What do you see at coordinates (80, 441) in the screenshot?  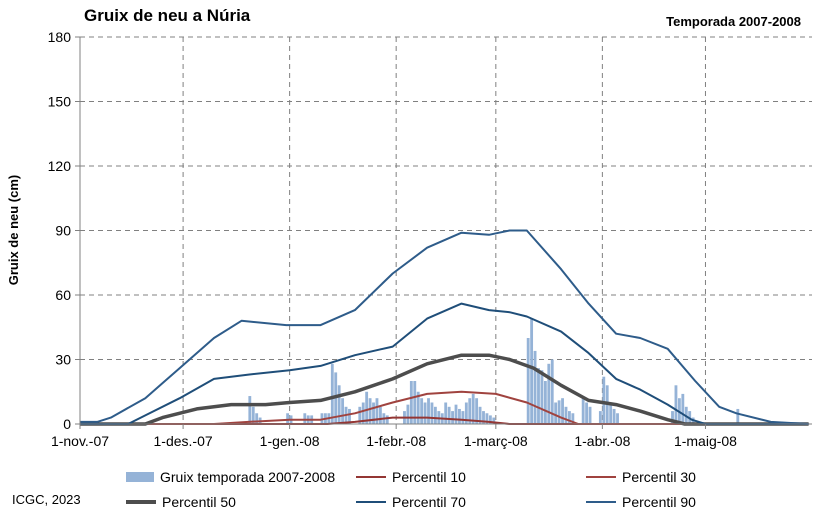 I see `x-tick-label: 1-nov.-07` at bounding box center [80, 441].